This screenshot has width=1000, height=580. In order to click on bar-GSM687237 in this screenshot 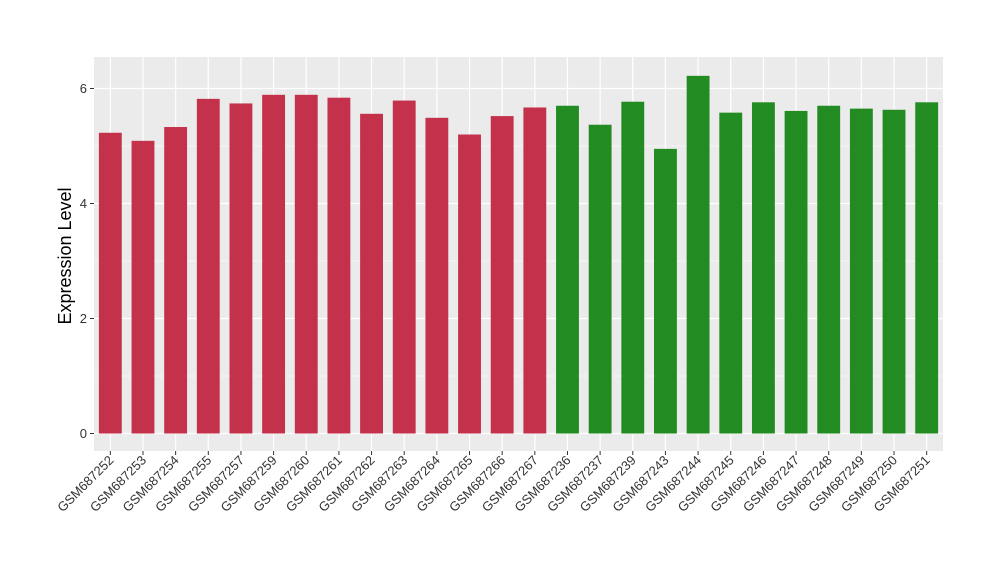, I will do `click(600, 279)`.